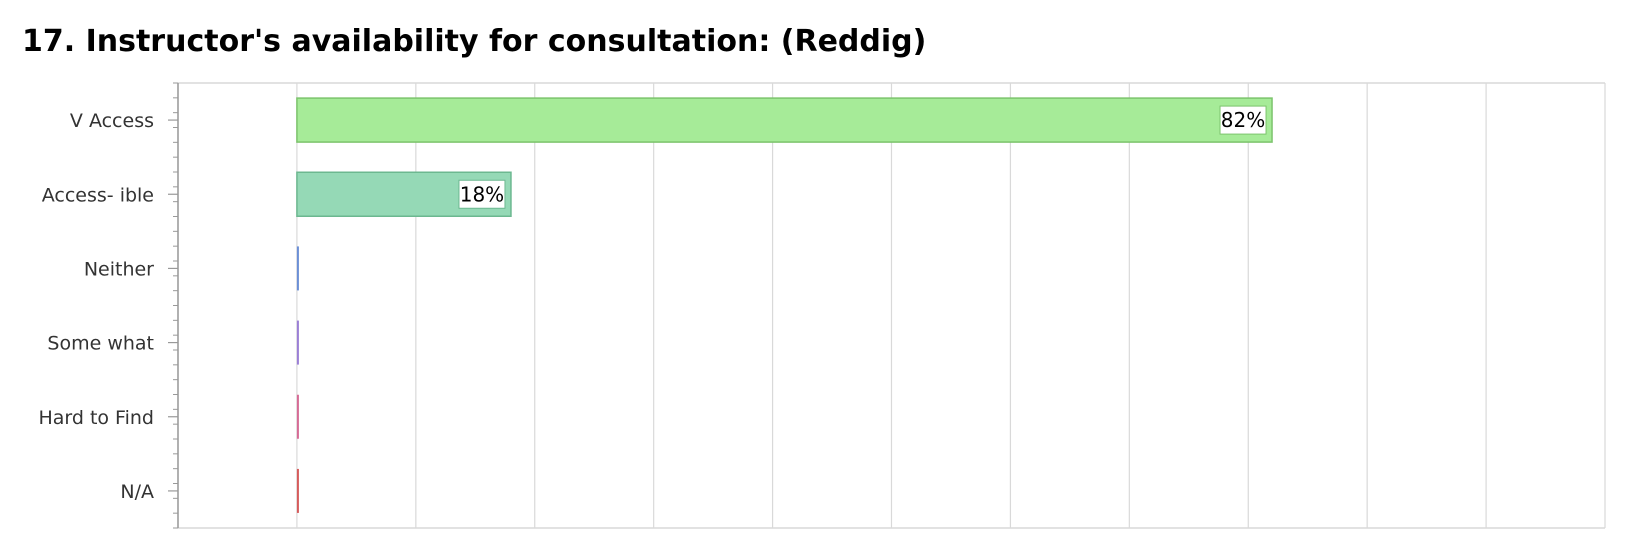 Image resolution: width=1628 pixels, height=552 pixels. I want to click on category-label: N/A, so click(137, 492).